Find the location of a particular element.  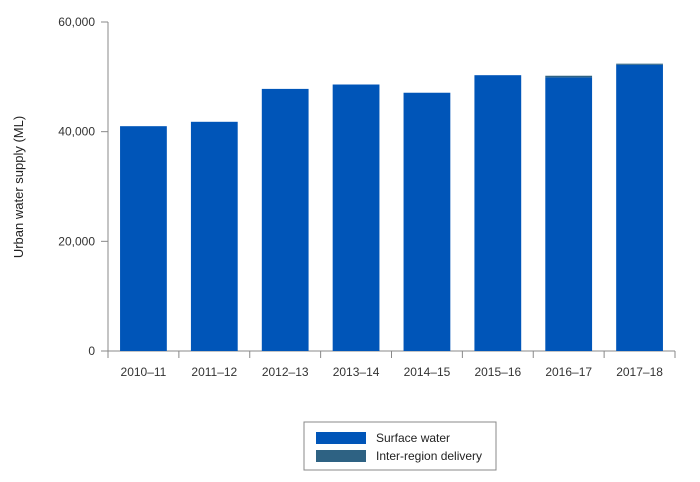

y-axis-title: Urban water supply (ML) is located at coordinates (18, 187).